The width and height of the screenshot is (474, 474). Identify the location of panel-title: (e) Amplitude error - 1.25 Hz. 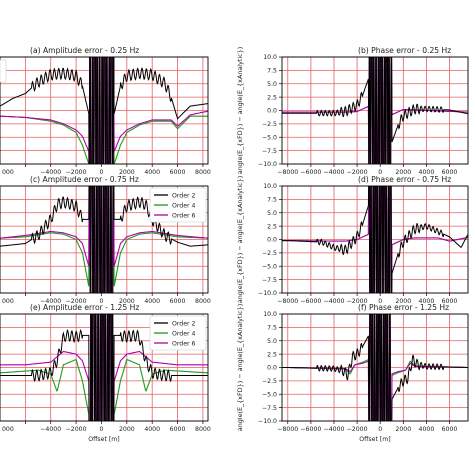
(84, 307).